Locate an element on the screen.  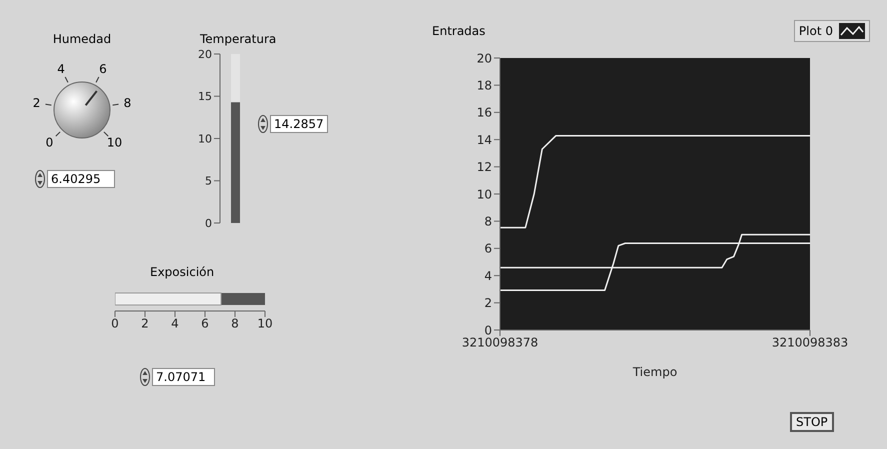
text: 4 is located at coordinates (61, 69).